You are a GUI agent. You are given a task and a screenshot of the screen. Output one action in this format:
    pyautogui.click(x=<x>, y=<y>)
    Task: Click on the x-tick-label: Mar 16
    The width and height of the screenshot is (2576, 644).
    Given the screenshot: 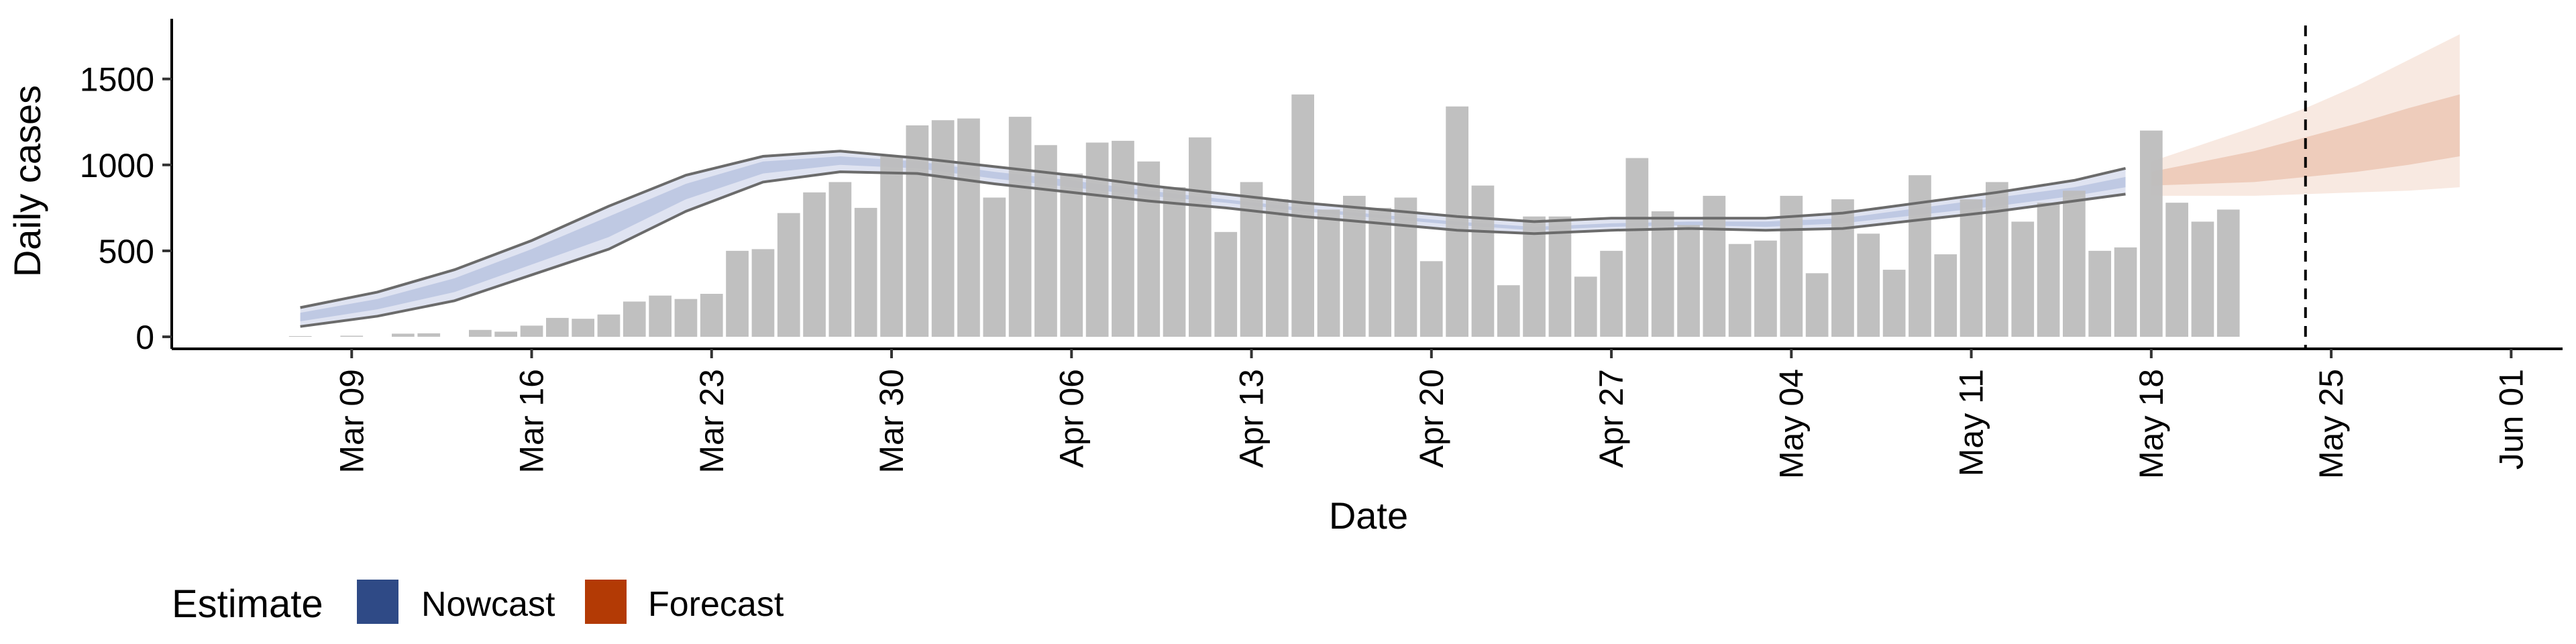 What is the action you would take?
    pyautogui.click(x=532, y=421)
    